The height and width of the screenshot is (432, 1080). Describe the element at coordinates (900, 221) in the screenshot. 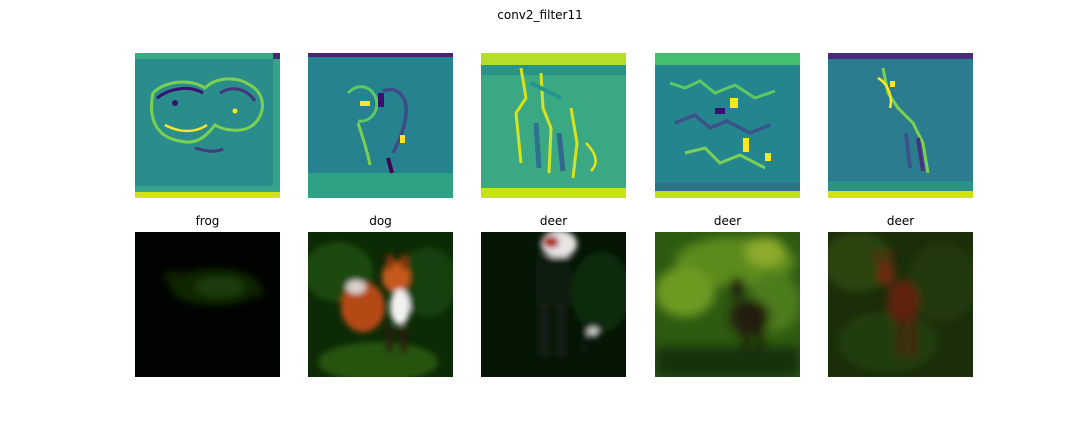

I see `image-title-5: deer` at that location.